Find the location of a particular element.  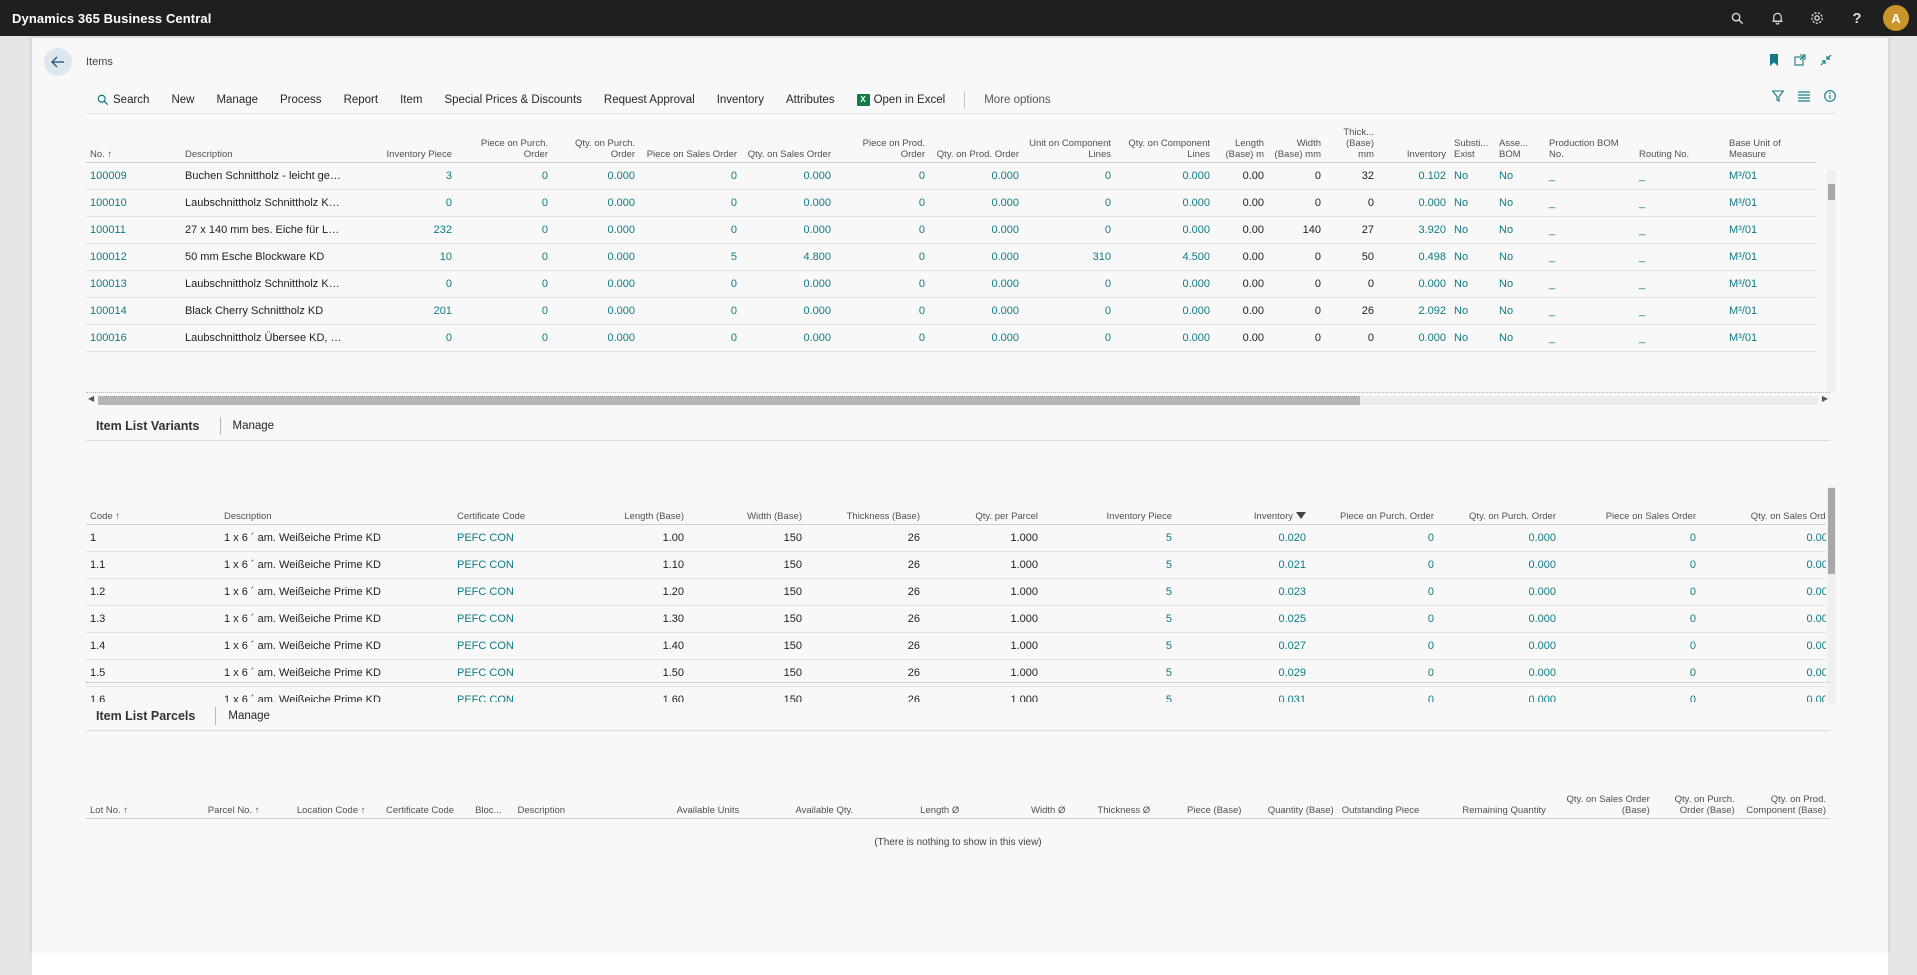

table-cell: 0.102 is located at coordinates (1414, 176).